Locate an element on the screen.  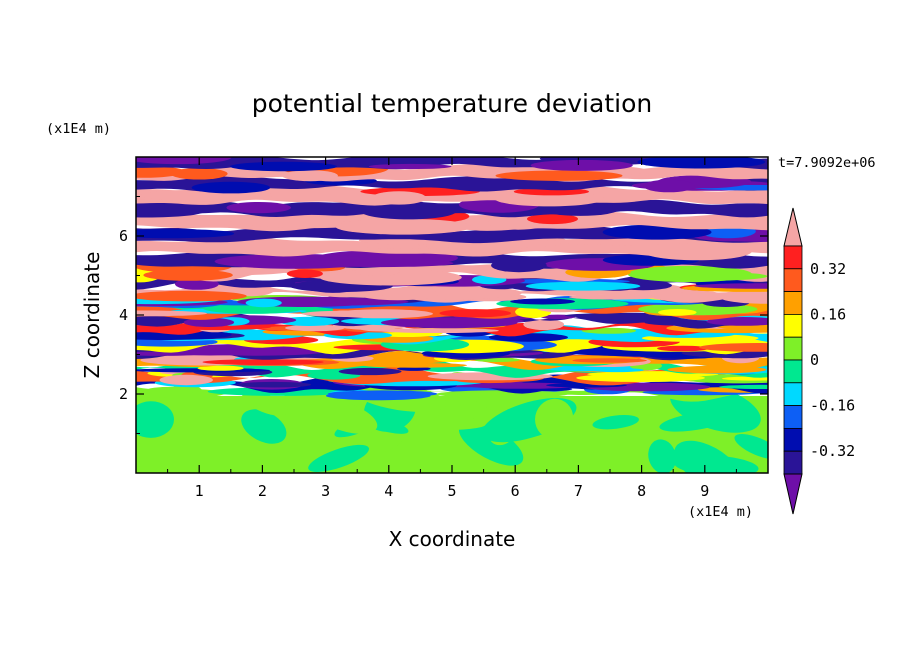
colorbar: 0.32 0.16 0 -0.16 -0.32 is located at coordinates (819, 361).